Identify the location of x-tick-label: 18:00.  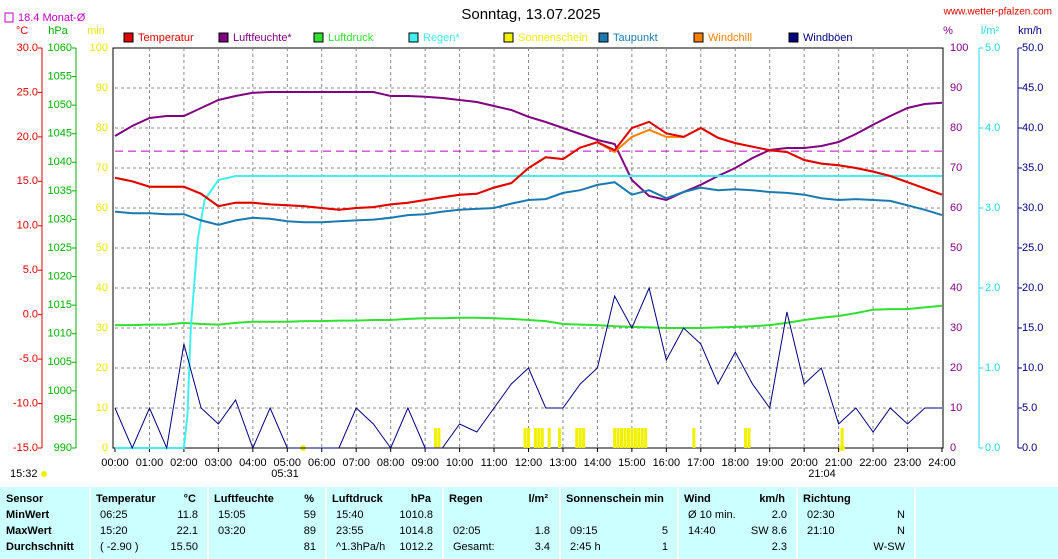
(735, 463).